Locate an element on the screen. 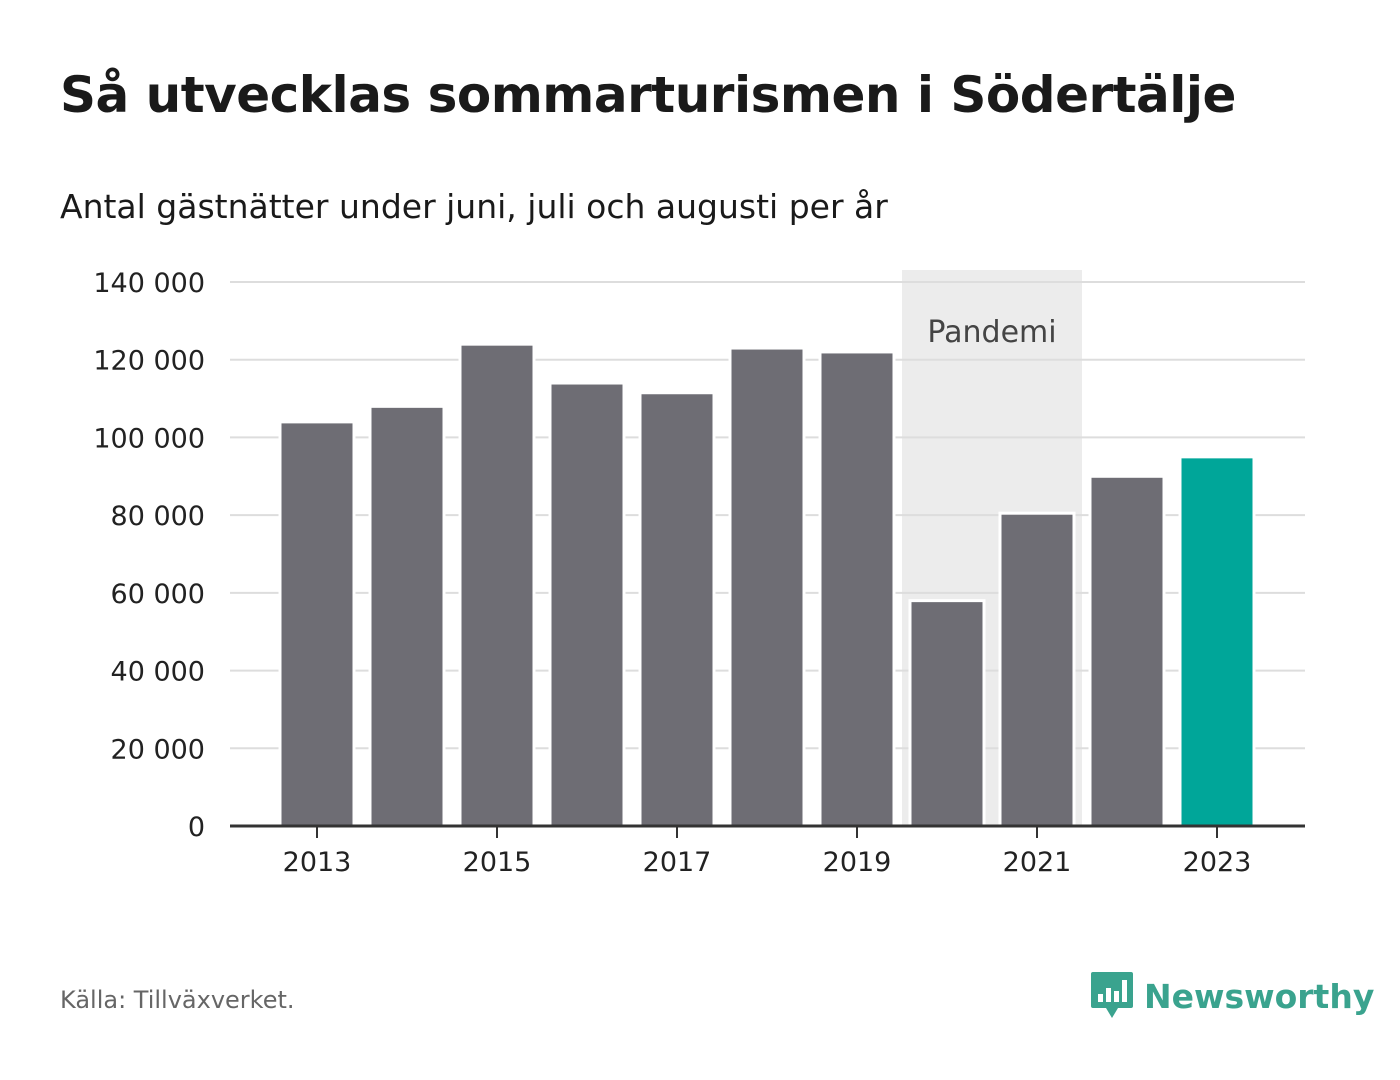 Image resolution: width=1400 pixels, height=1080 pixels. y-tick-label: 100 000 is located at coordinates (149, 438).